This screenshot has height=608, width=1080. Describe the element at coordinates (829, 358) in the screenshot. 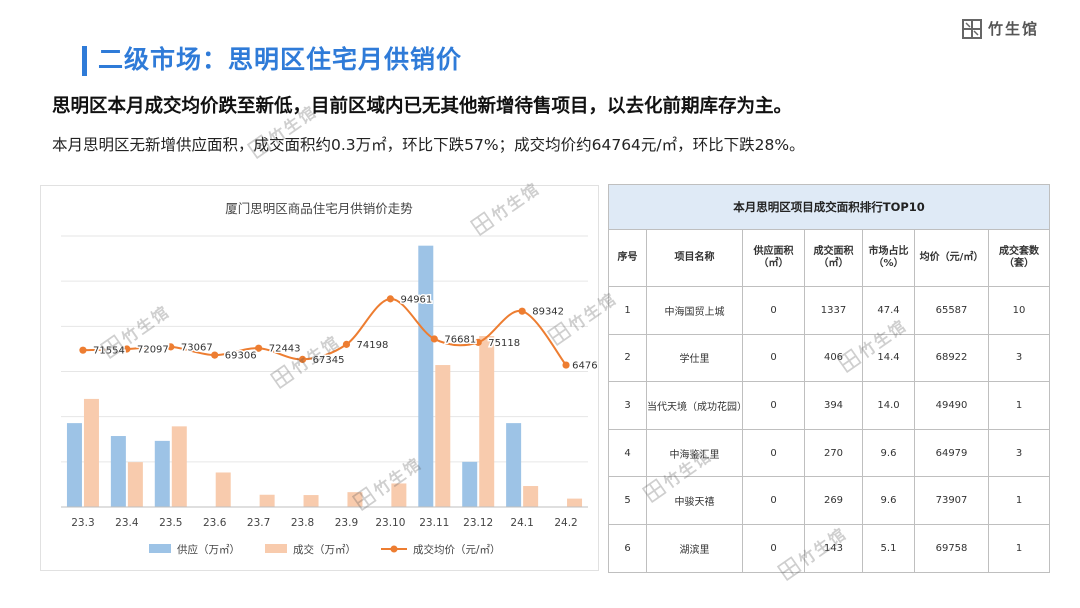

I see `table-row: 2 学仕里 0 406 14.4 68922 3` at that location.